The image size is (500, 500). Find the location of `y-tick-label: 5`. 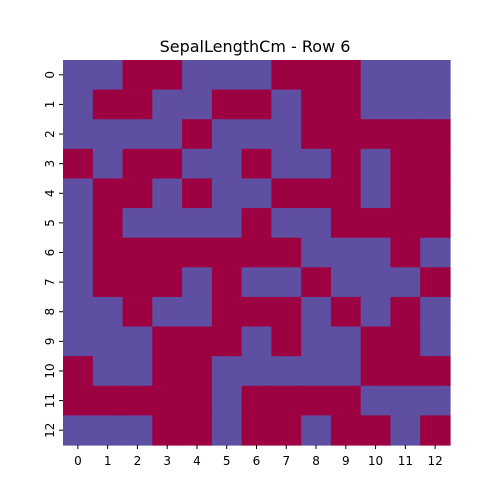

y-tick-label: 5 is located at coordinates (50, 223).